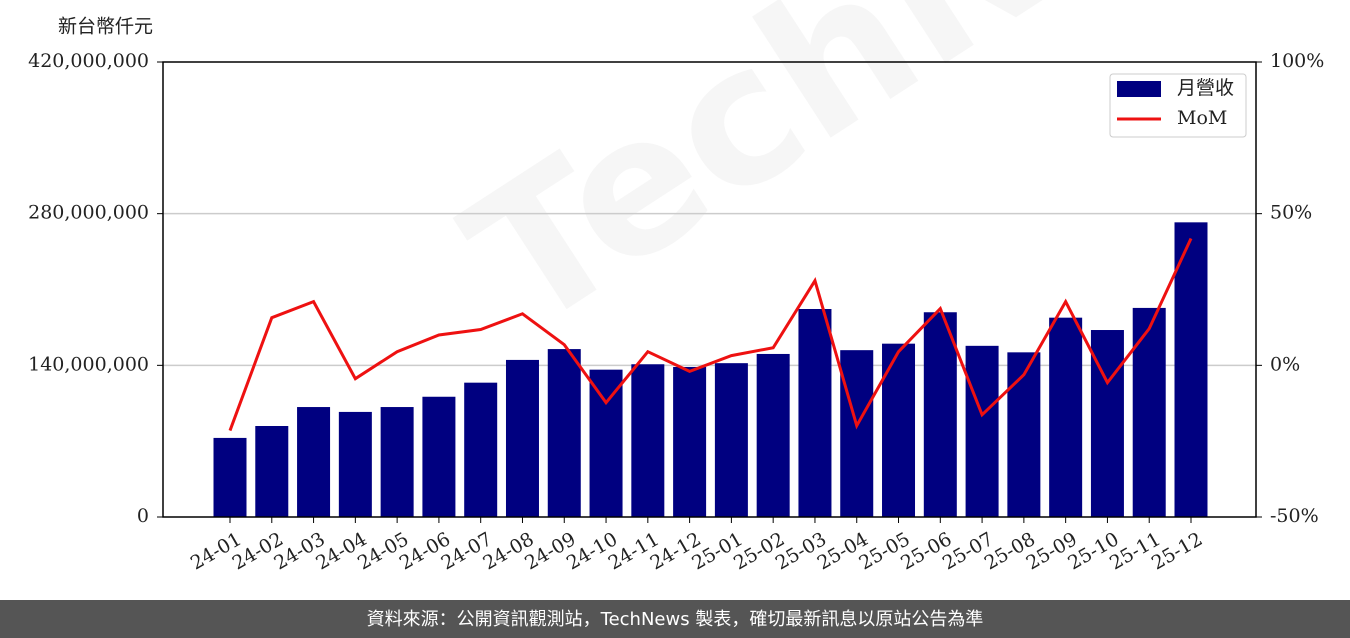 Image resolution: width=1350 pixels, height=638 pixels. What do you see at coordinates (1139, 89) in the screenshot?
I see `legend-swatch` at bounding box center [1139, 89].